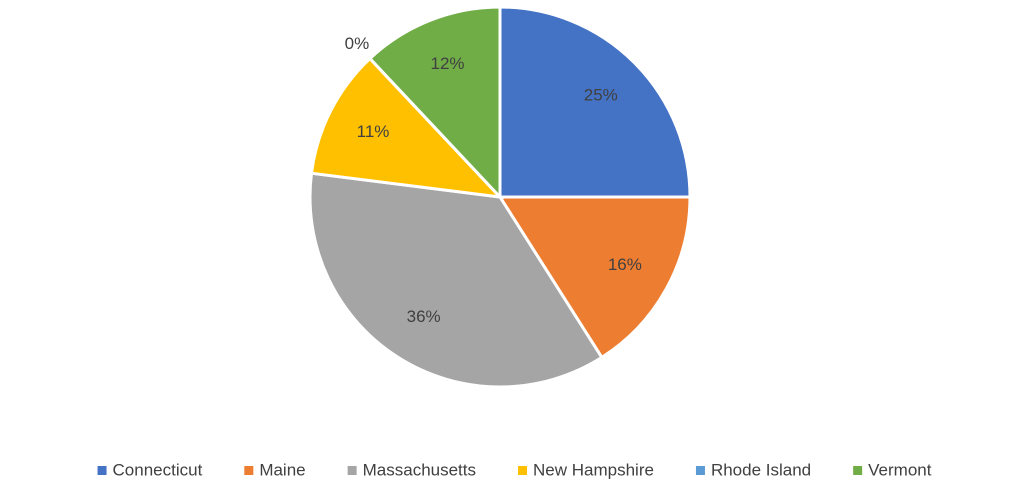  What do you see at coordinates (761, 469) in the screenshot?
I see `legend-label: Rhode Island` at bounding box center [761, 469].